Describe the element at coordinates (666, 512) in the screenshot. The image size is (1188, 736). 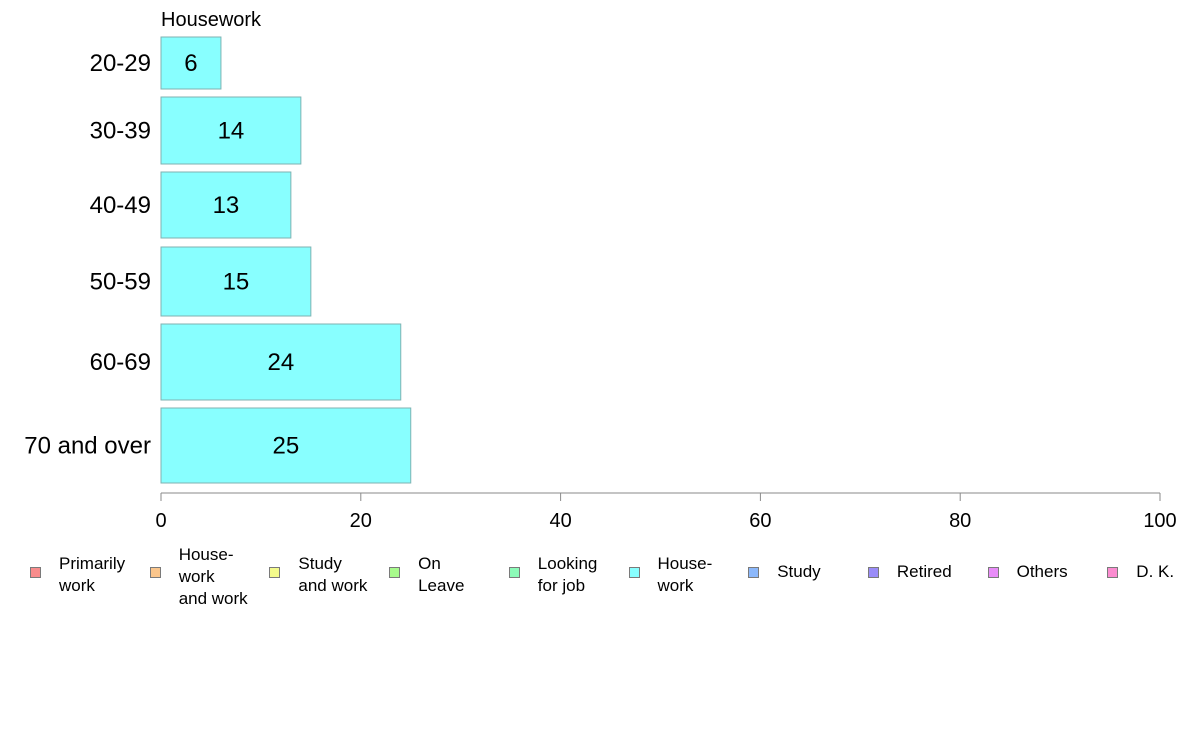
I see `x-axis: 0 20 40 60 80 100` at that location.